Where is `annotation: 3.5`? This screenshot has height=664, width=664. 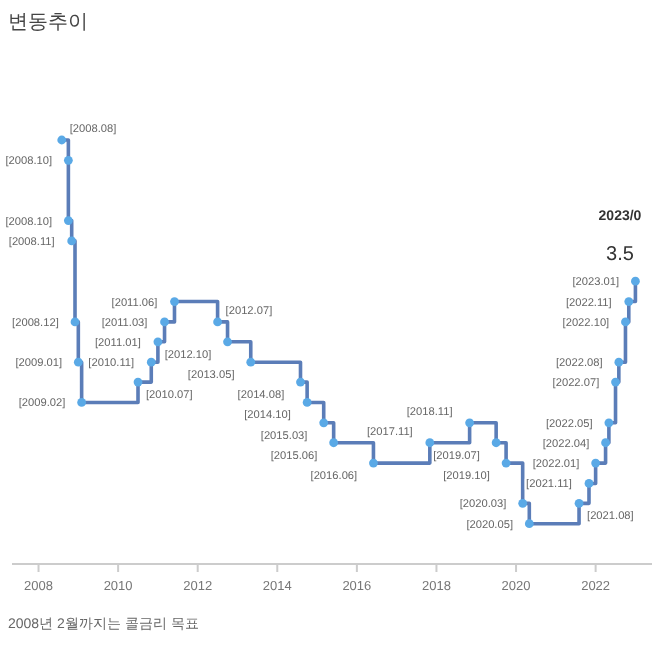
annotation: 3.5 is located at coordinates (620, 255).